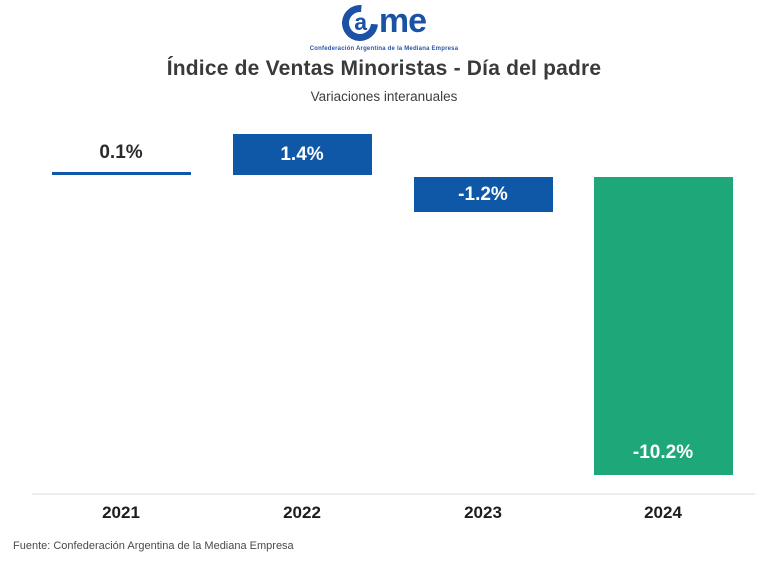 Image resolution: width=768 pixels, height=576 pixels. What do you see at coordinates (663, 512) in the screenshot?
I see `x-axis-label-2024: 2024` at bounding box center [663, 512].